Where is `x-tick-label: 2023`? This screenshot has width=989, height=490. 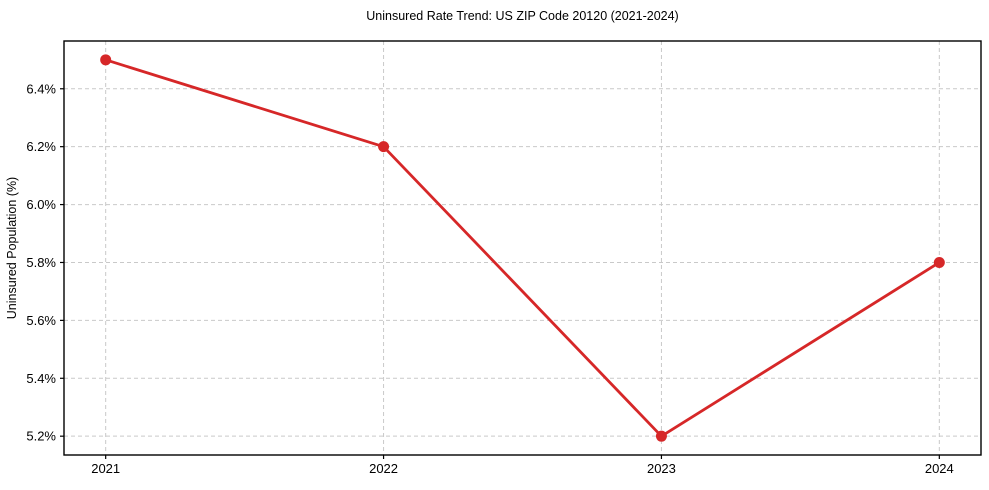 x-tick-label: 2023 is located at coordinates (661, 468).